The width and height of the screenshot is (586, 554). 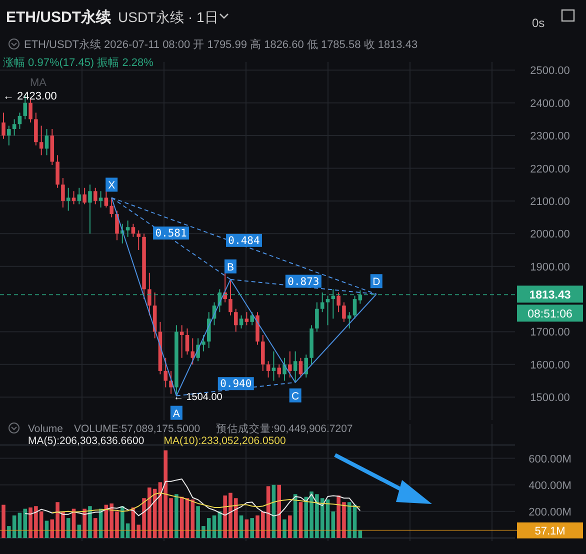 What do you see at coordinates (550, 314) in the screenshot?
I see `text: 08:51:06` at bounding box center [550, 314].